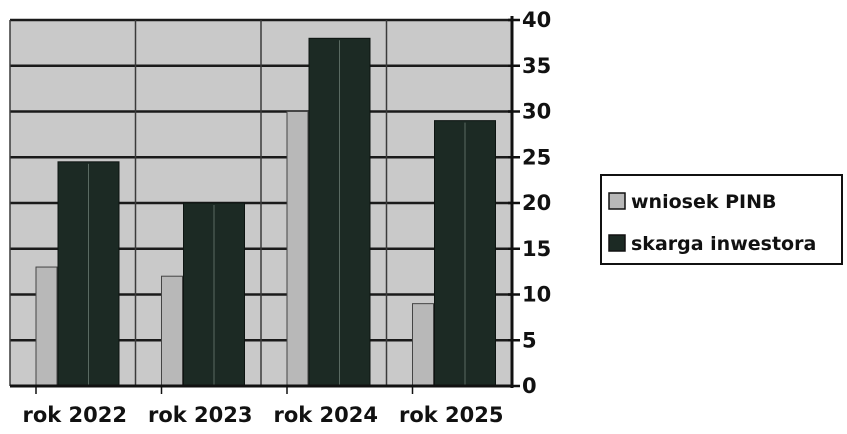 This screenshot has height=434, width=847. Describe the element at coordinates (200, 415) in the screenshot. I see `x-tick-label: rok 2023` at that location.